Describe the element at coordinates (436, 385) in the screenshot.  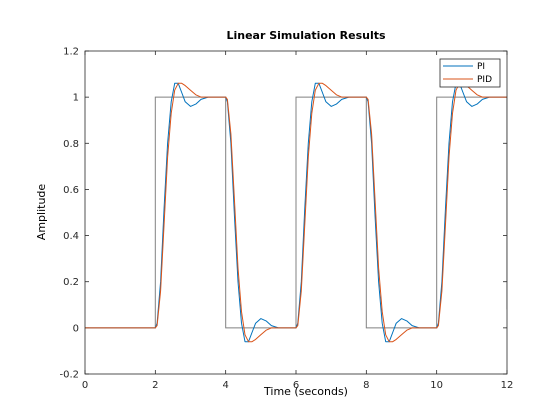
I see `x-tick-label: 10` at that location.